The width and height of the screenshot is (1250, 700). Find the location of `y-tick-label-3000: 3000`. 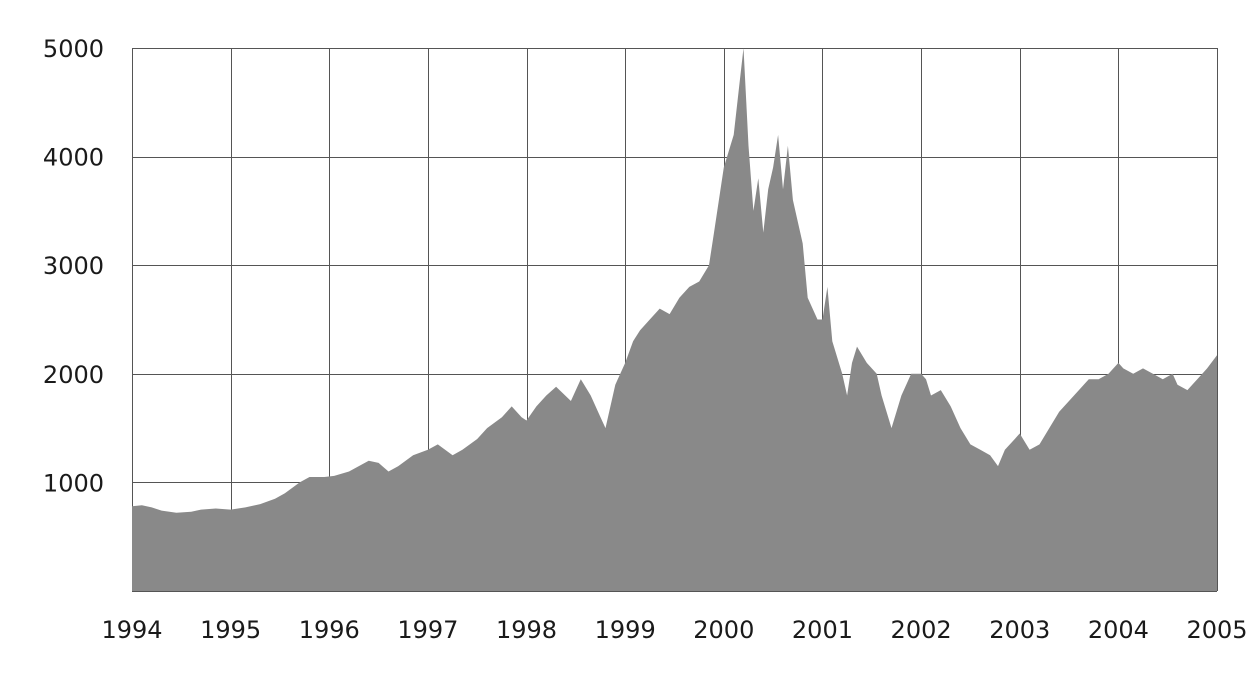

y-tick-label-3000: 3000 is located at coordinates (73, 266).